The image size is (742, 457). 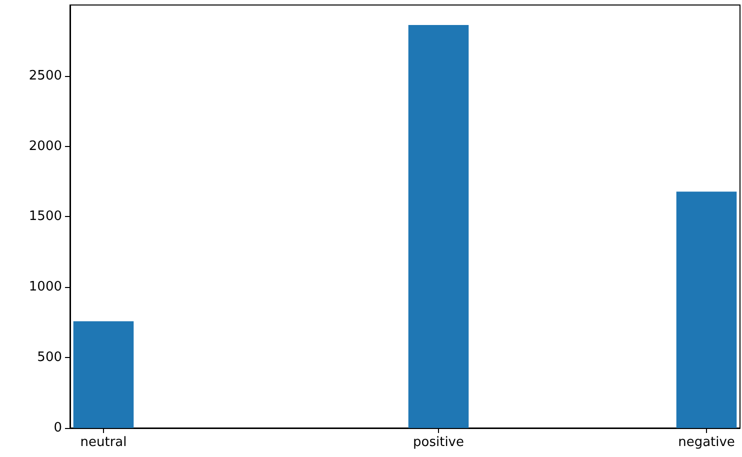 I want to click on y-tick-label: 2500, so click(x=45, y=76).